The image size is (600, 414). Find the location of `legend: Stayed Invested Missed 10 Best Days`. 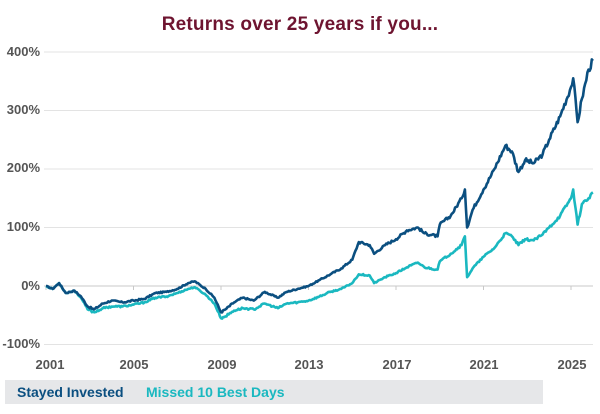

legend: Stayed Invested Missed 10 Best Days is located at coordinates (274, 392).